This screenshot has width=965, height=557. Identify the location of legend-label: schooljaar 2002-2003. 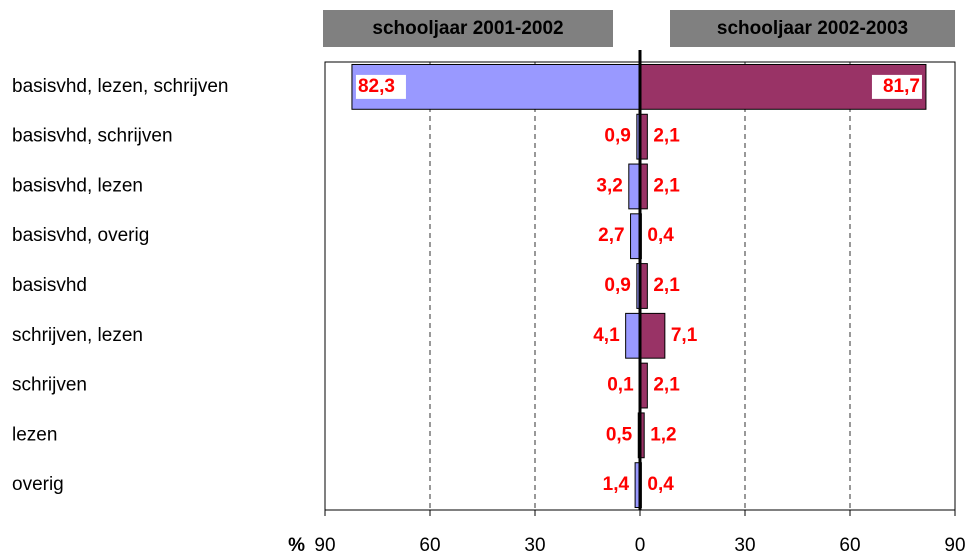
(812, 28).